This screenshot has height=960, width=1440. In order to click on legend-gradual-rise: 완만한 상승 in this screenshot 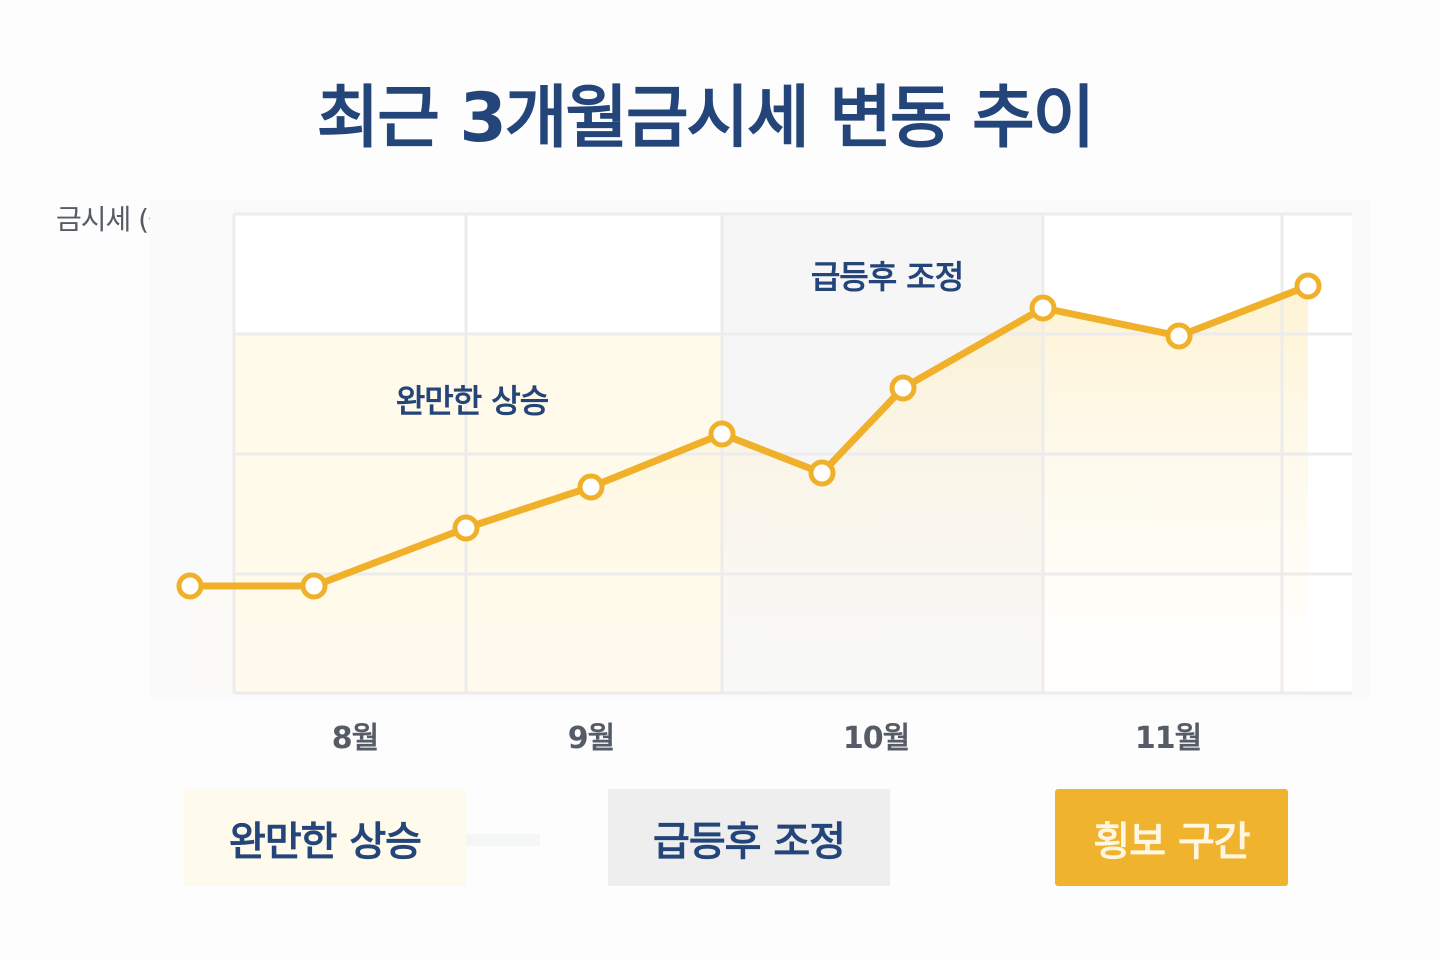, I will do `click(325, 837)`.